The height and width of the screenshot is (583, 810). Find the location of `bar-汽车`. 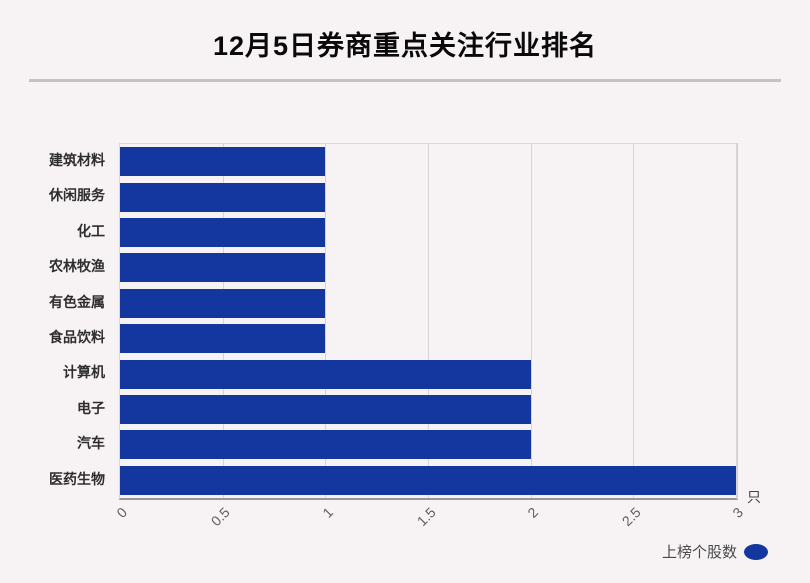

bar-汽车 is located at coordinates (325, 445).